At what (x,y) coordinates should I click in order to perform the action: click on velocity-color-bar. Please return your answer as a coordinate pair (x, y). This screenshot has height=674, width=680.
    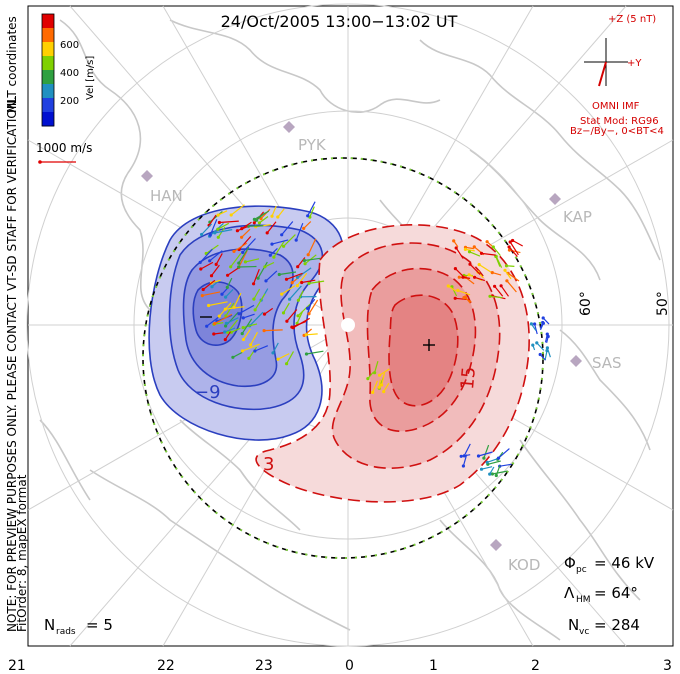
    Looking at the image, I should click on (48, 70).